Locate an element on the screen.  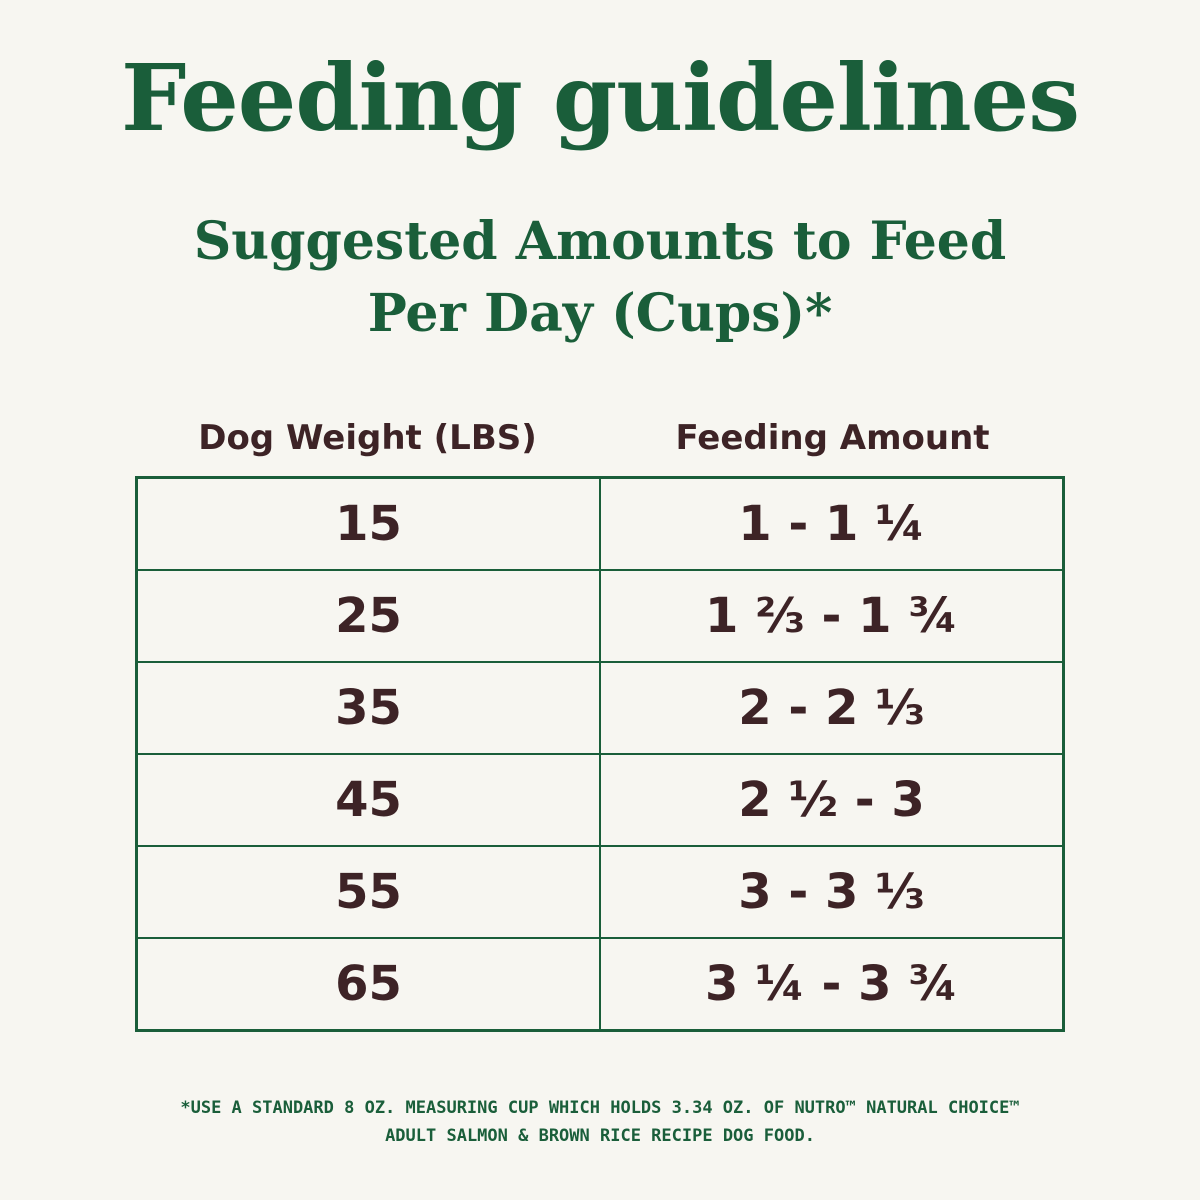
table-row: 55 3 - 3 ⅓ is located at coordinates (600, 892).